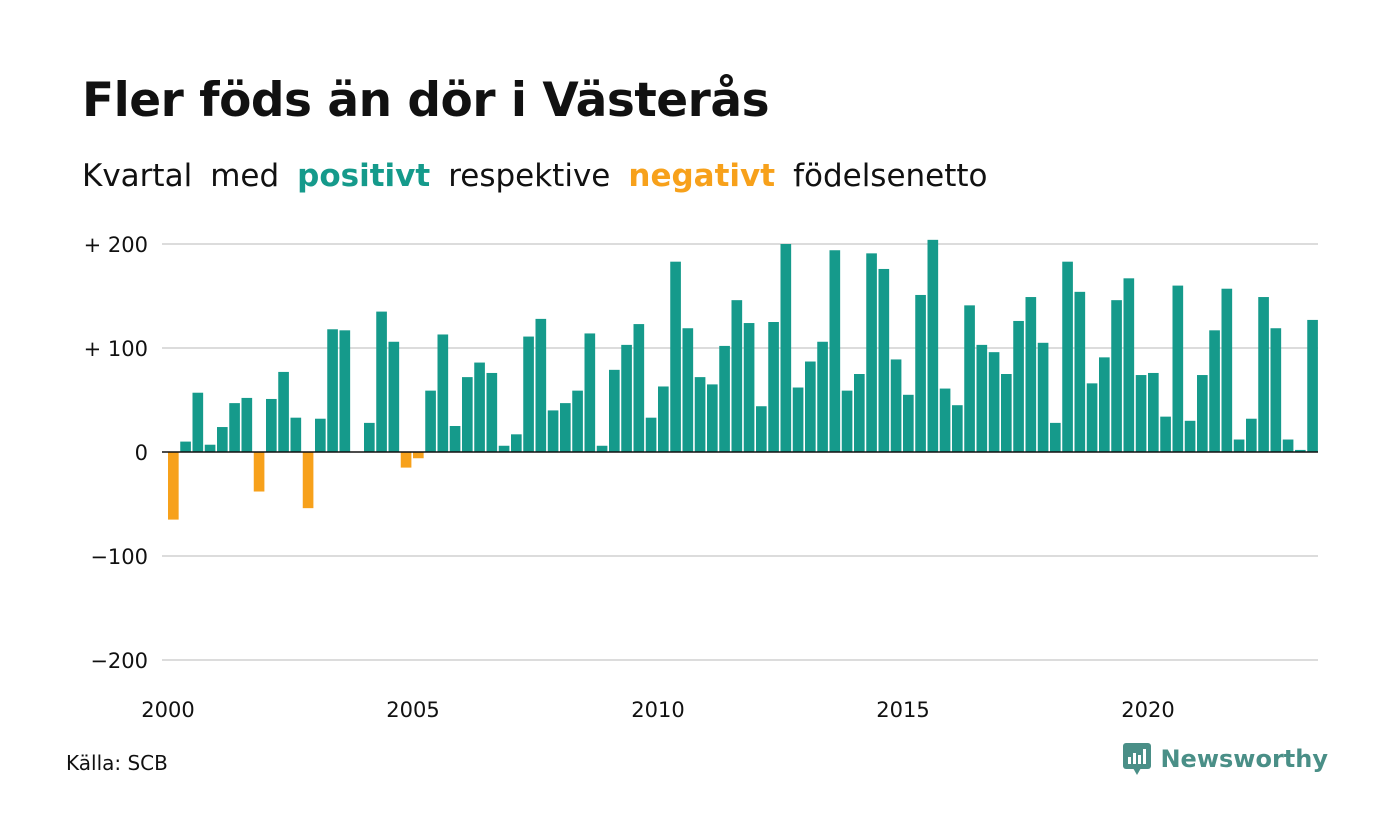 The height and width of the screenshot is (840, 1400). Describe the element at coordinates (602, 448) in the screenshot. I see `bar-2008-Q4` at that location.